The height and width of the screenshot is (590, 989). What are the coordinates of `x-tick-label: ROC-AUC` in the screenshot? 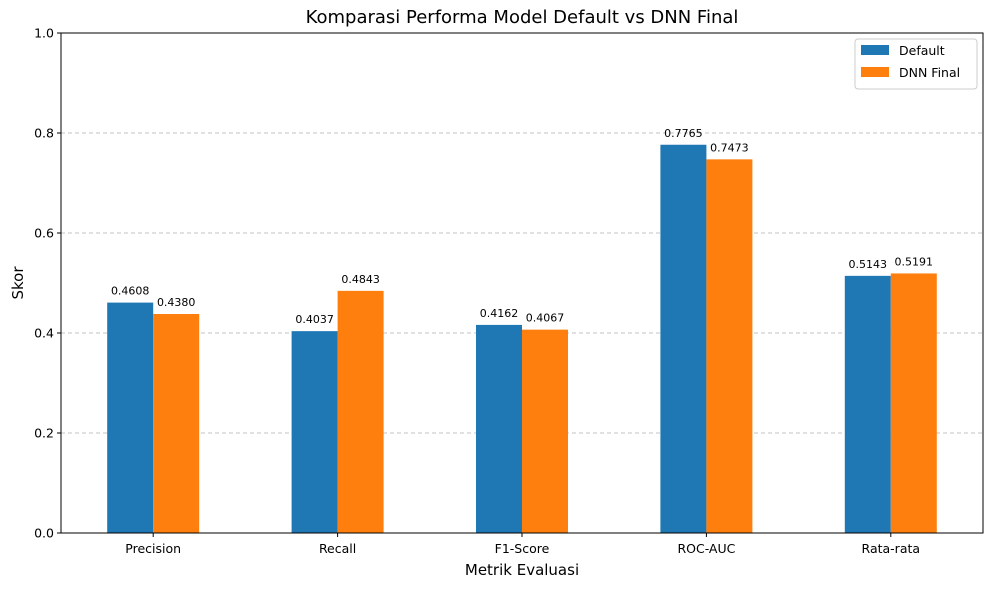 It's located at (706, 548).